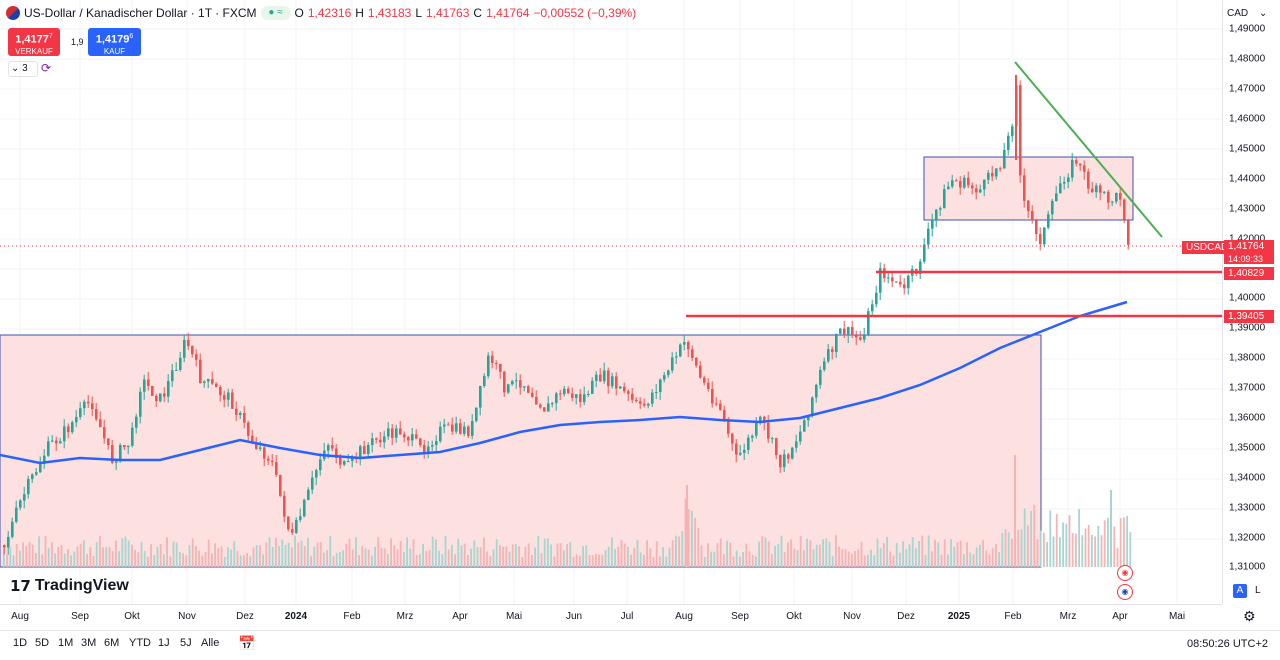 The height and width of the screenshot is (660, 1280). I want to click on date-range-icon: 📅, so click(247, 643).